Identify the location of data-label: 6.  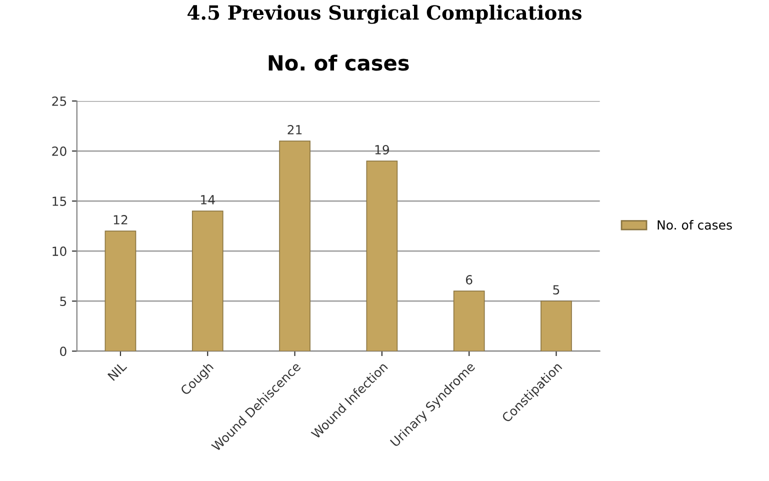
(469, 280).